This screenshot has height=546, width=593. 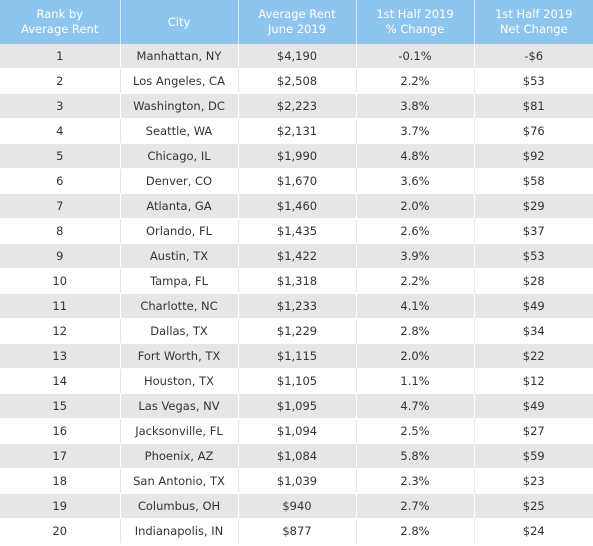 I want to click on rank-cell: 11, so click(x=60, y=306).